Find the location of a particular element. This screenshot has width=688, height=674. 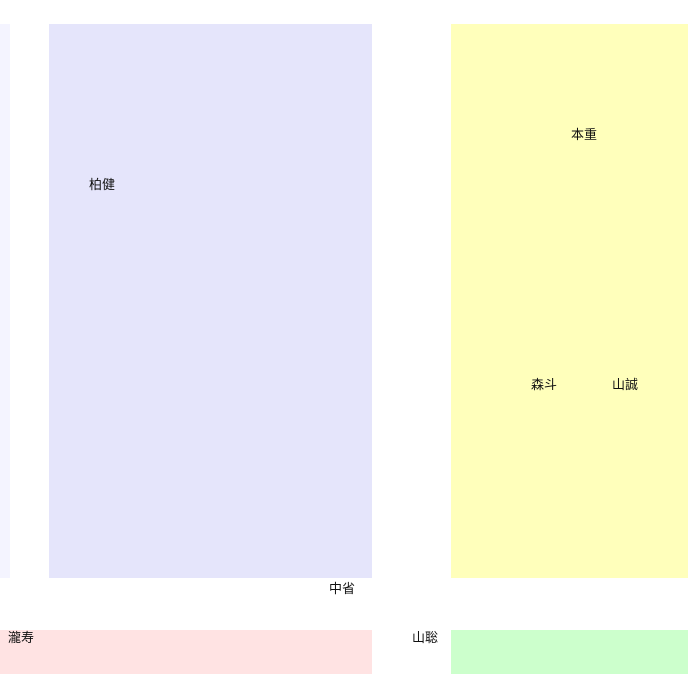

yellow-panel-mid-left-label: 森斗 is located at coordinates (544, 385).